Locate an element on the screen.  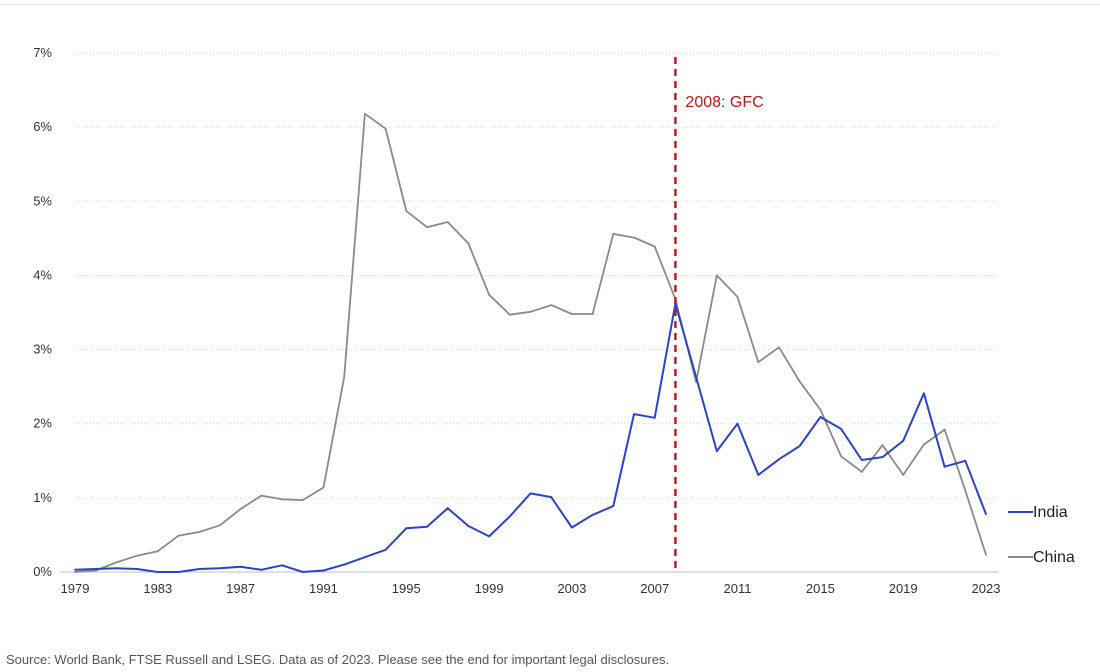
y-tick-label: 7% is located at coordinates (42, 52).